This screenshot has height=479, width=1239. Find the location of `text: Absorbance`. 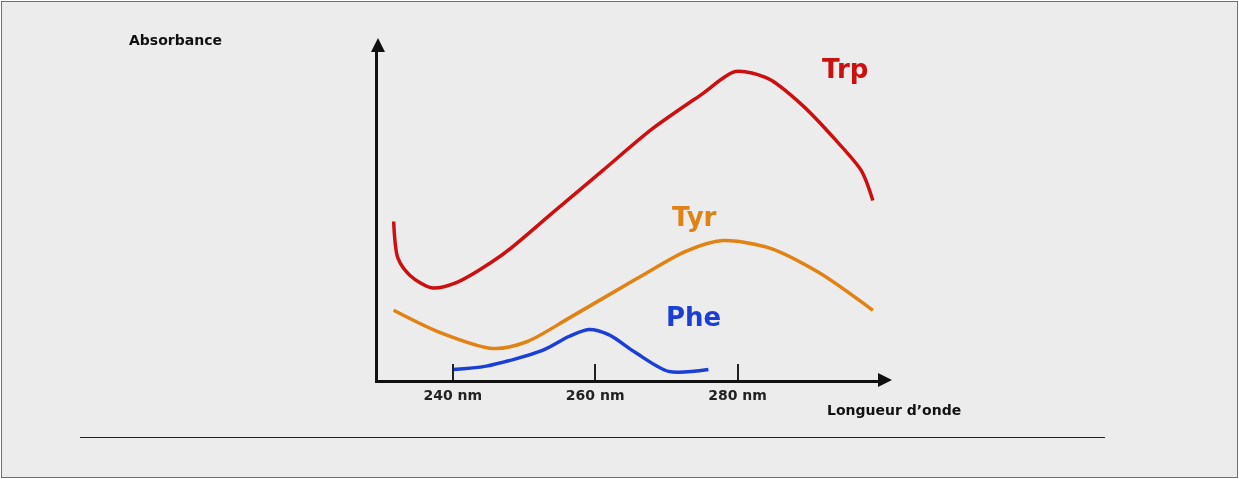

text: Absorbance is located at coordinates (175, 40).